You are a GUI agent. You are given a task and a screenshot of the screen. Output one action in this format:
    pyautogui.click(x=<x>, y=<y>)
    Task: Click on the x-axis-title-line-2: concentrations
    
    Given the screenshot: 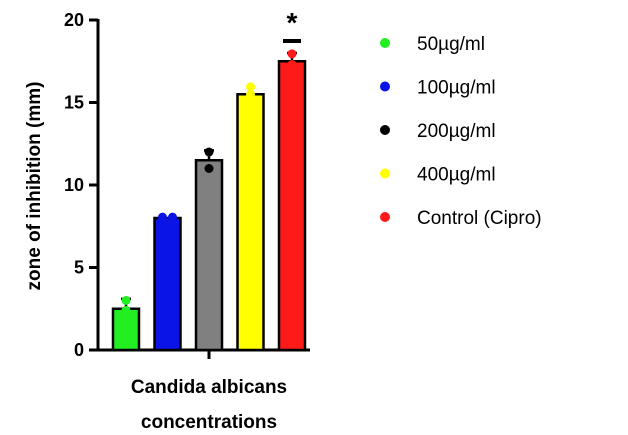 What is the action you would take?
    pyautogui.click(x=209, y=422)
    